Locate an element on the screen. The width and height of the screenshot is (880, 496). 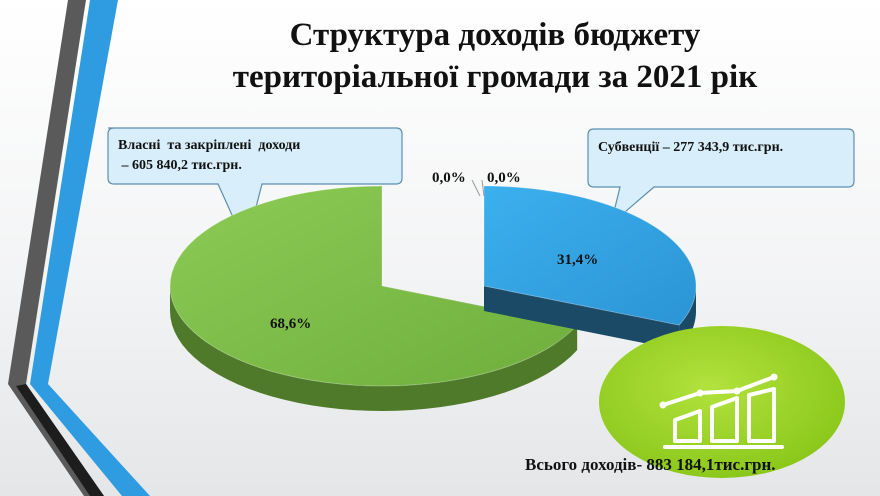
pie-slice-own-revenue-side is located at coordinates (374, 348).